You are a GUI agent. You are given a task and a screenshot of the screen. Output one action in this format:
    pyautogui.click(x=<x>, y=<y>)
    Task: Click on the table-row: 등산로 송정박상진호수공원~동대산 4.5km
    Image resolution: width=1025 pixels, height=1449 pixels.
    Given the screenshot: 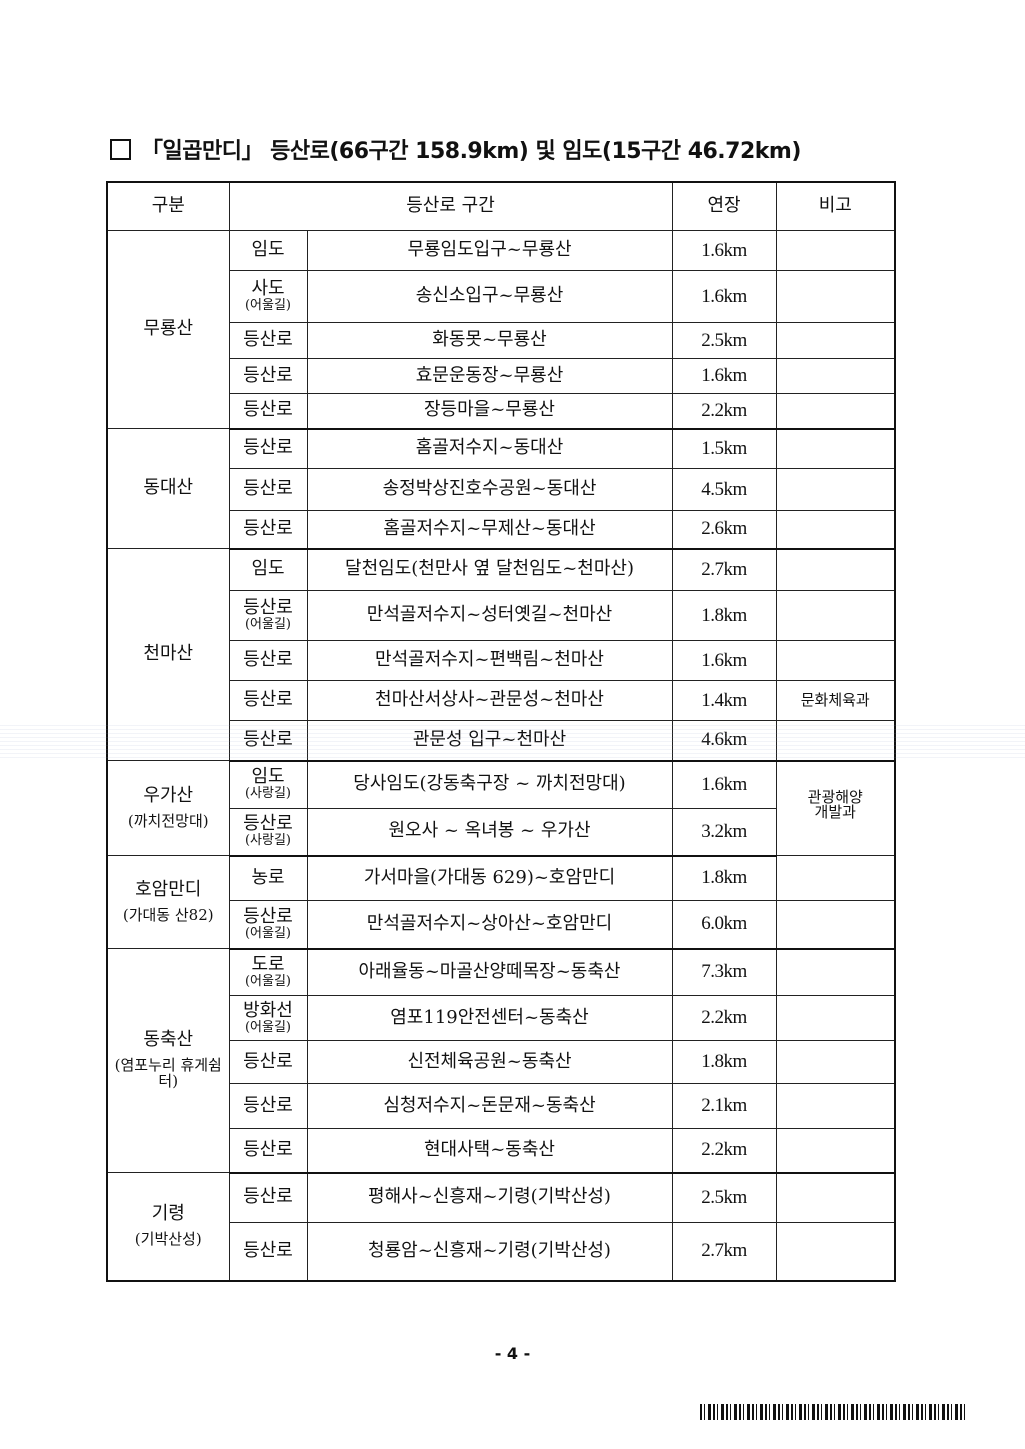 What is the action you would take?
    pyautogui.click(x=501, y=489)
    